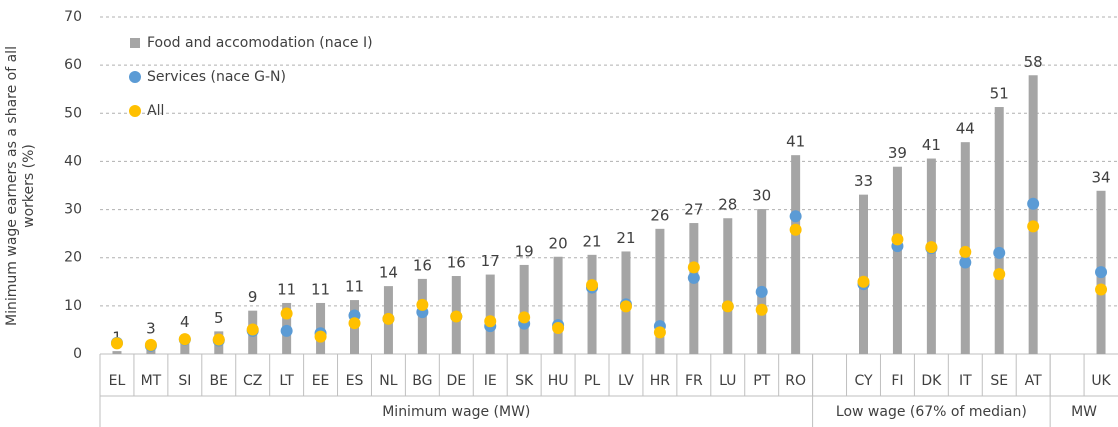 This screenshot has width=1118, height=427. What do you see at coordinates (999, 94) in the screenshot?
I see `data-label: 51` at bounding box center [999, 94].